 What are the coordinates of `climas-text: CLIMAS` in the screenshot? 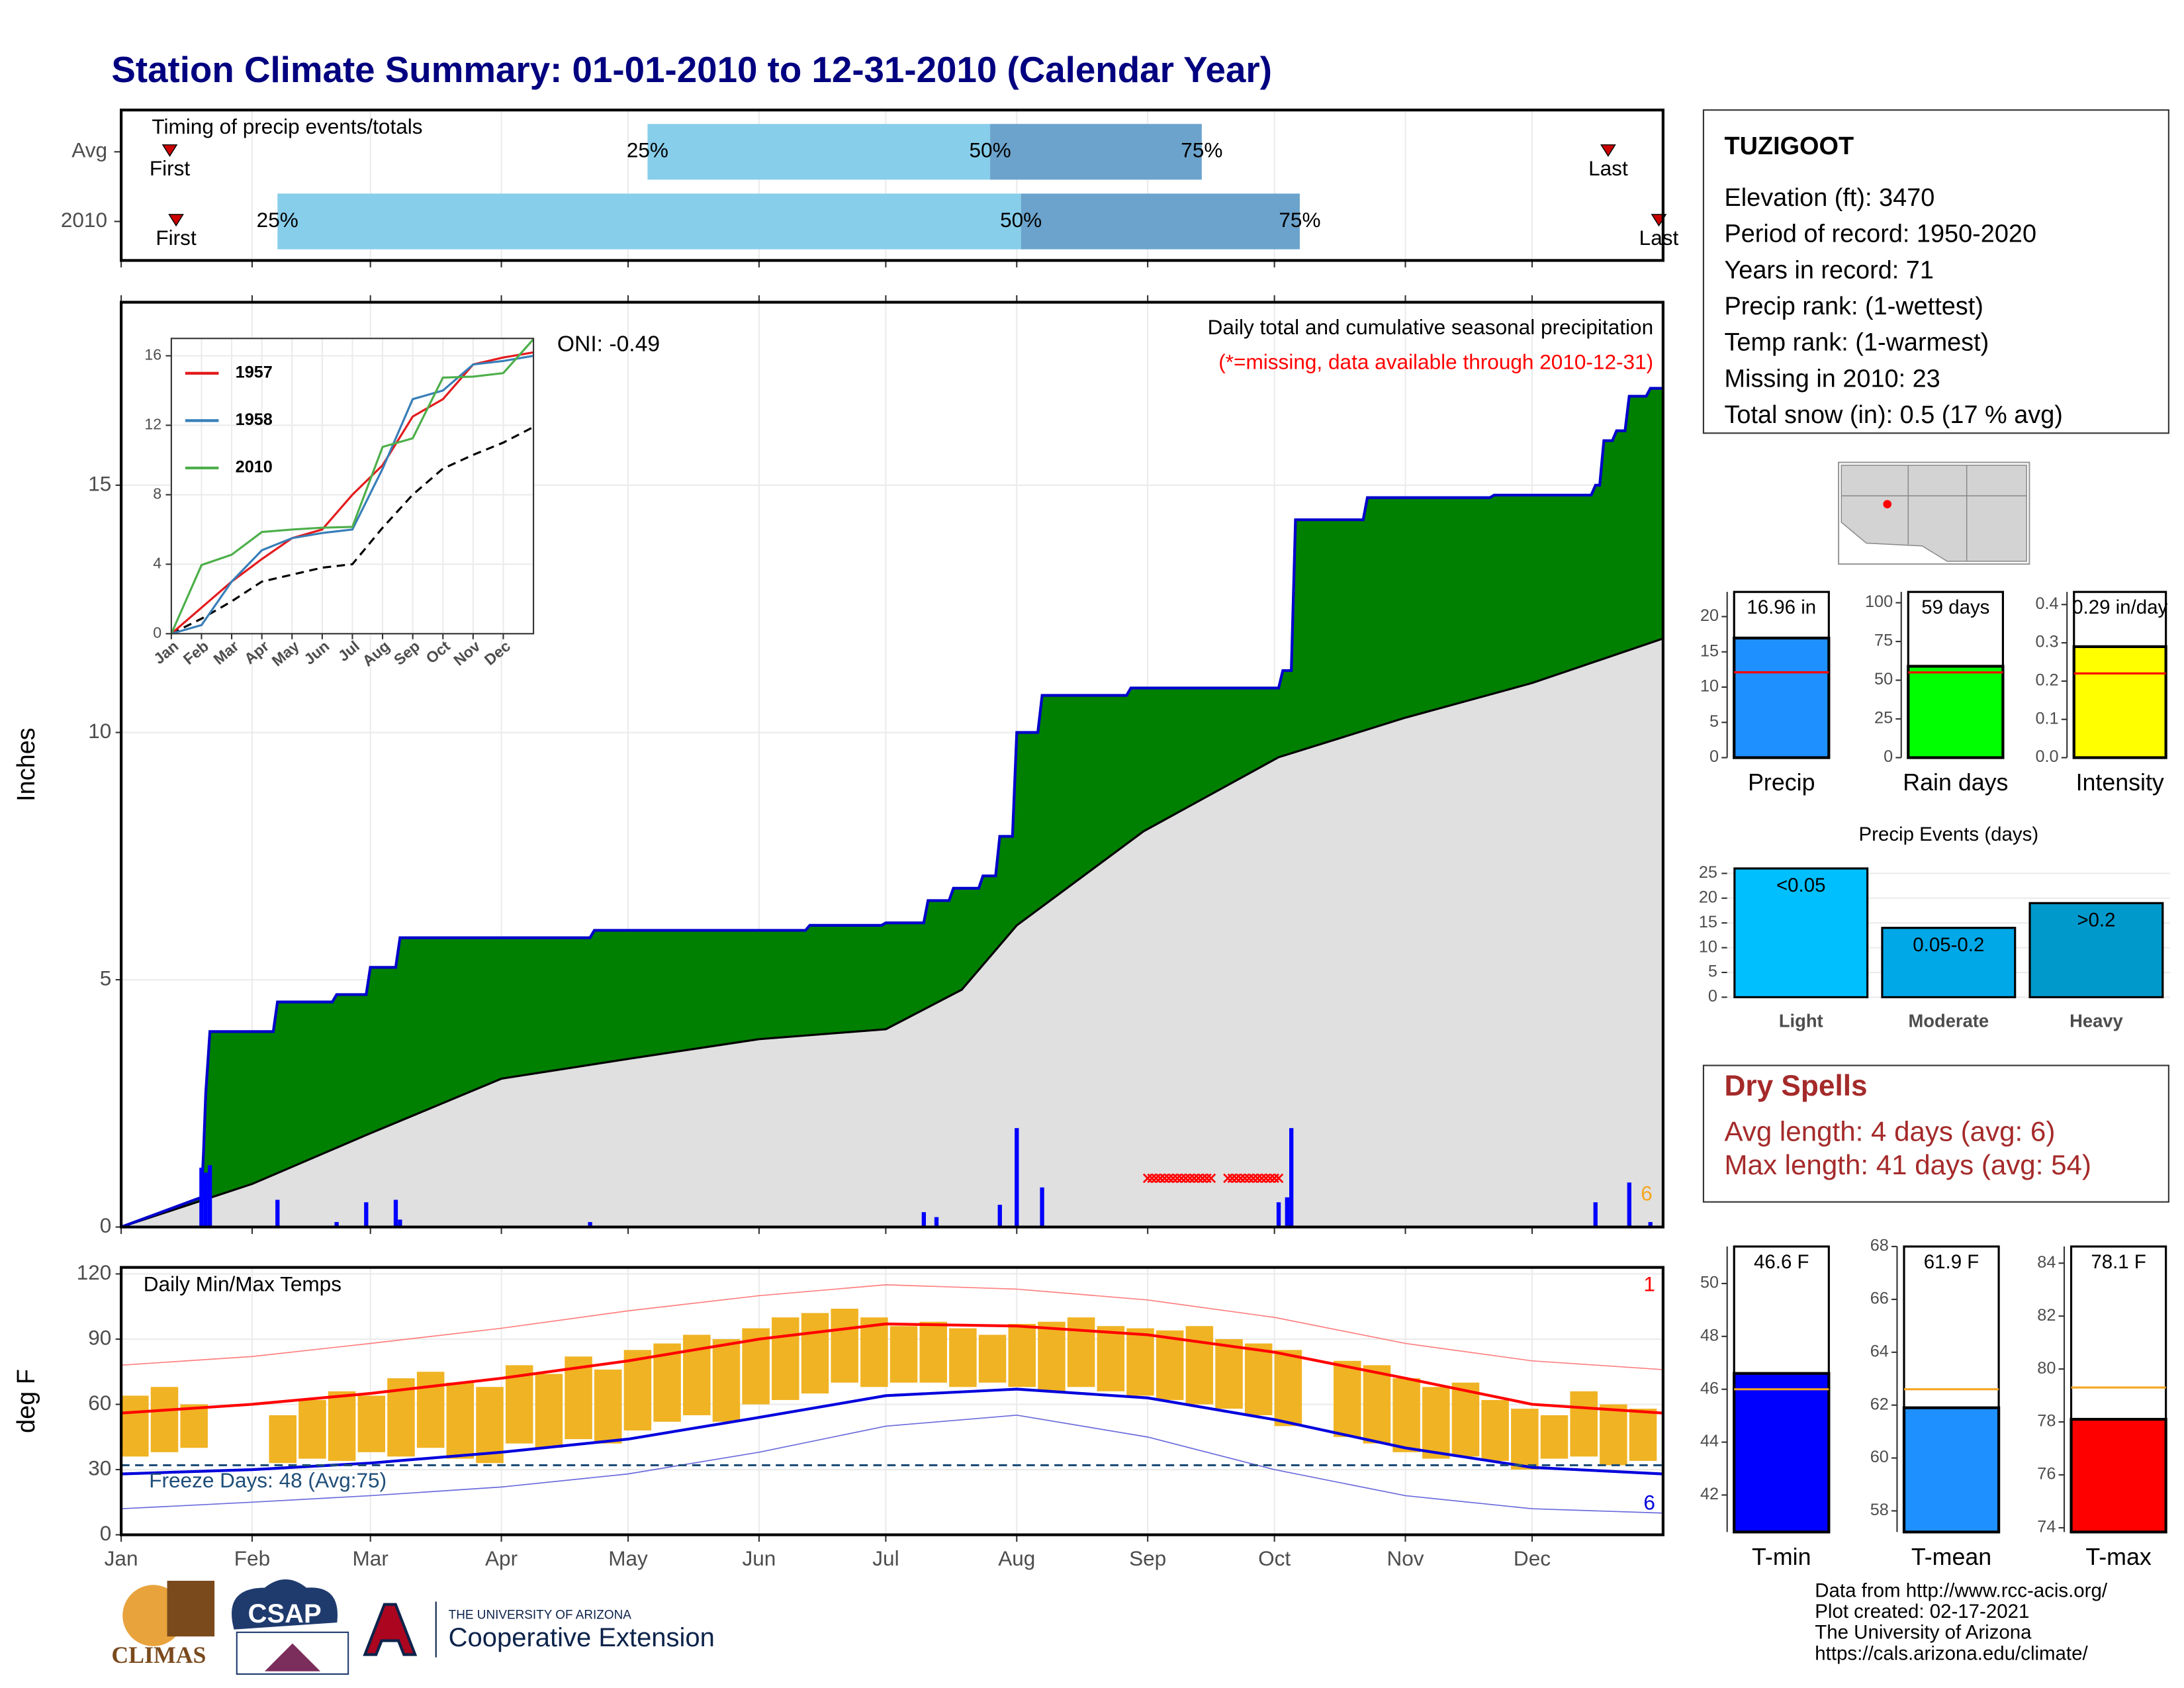 It's located at (159, 1655).